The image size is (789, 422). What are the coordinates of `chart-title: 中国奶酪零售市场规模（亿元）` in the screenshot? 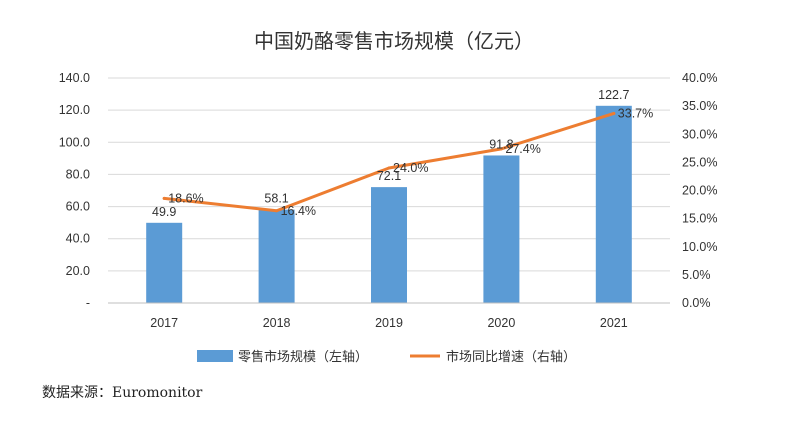 It's located at (394, 41).